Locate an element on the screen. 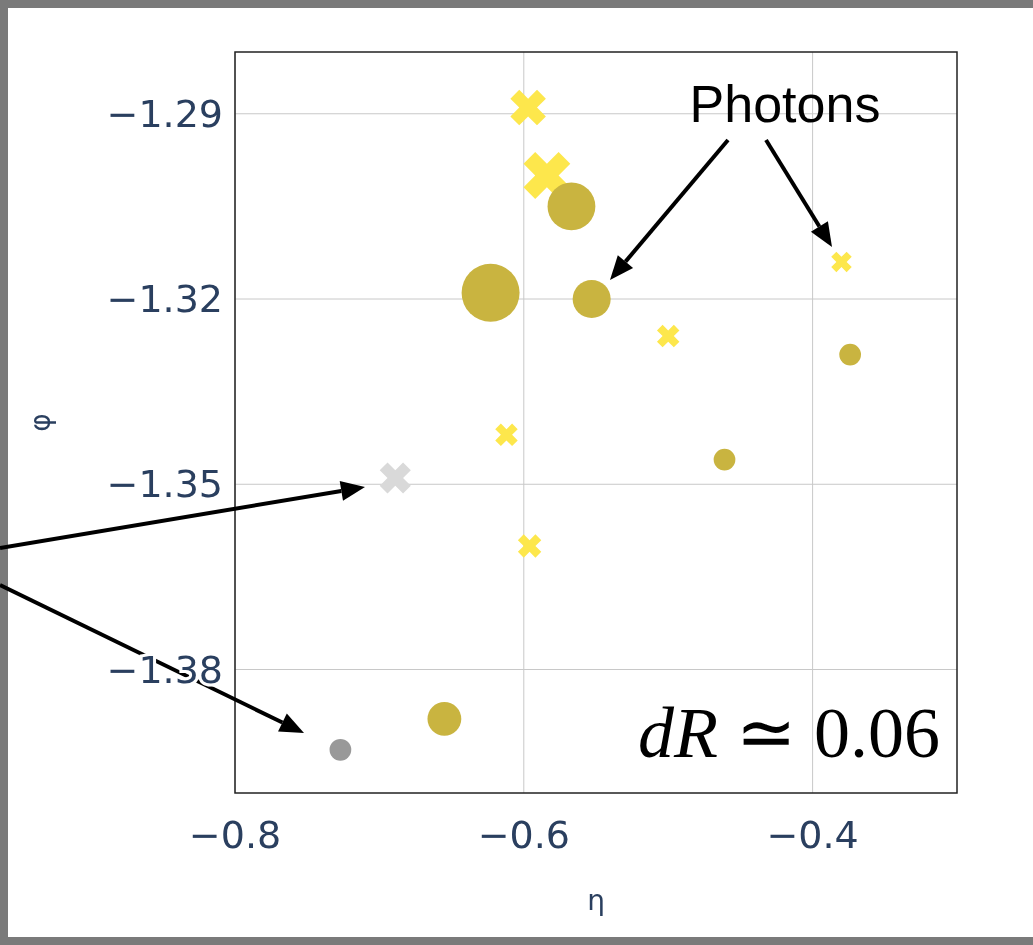 This screenshot has height=945, width=1033. y-axis-title: φ is located at coordinates (40, 422).